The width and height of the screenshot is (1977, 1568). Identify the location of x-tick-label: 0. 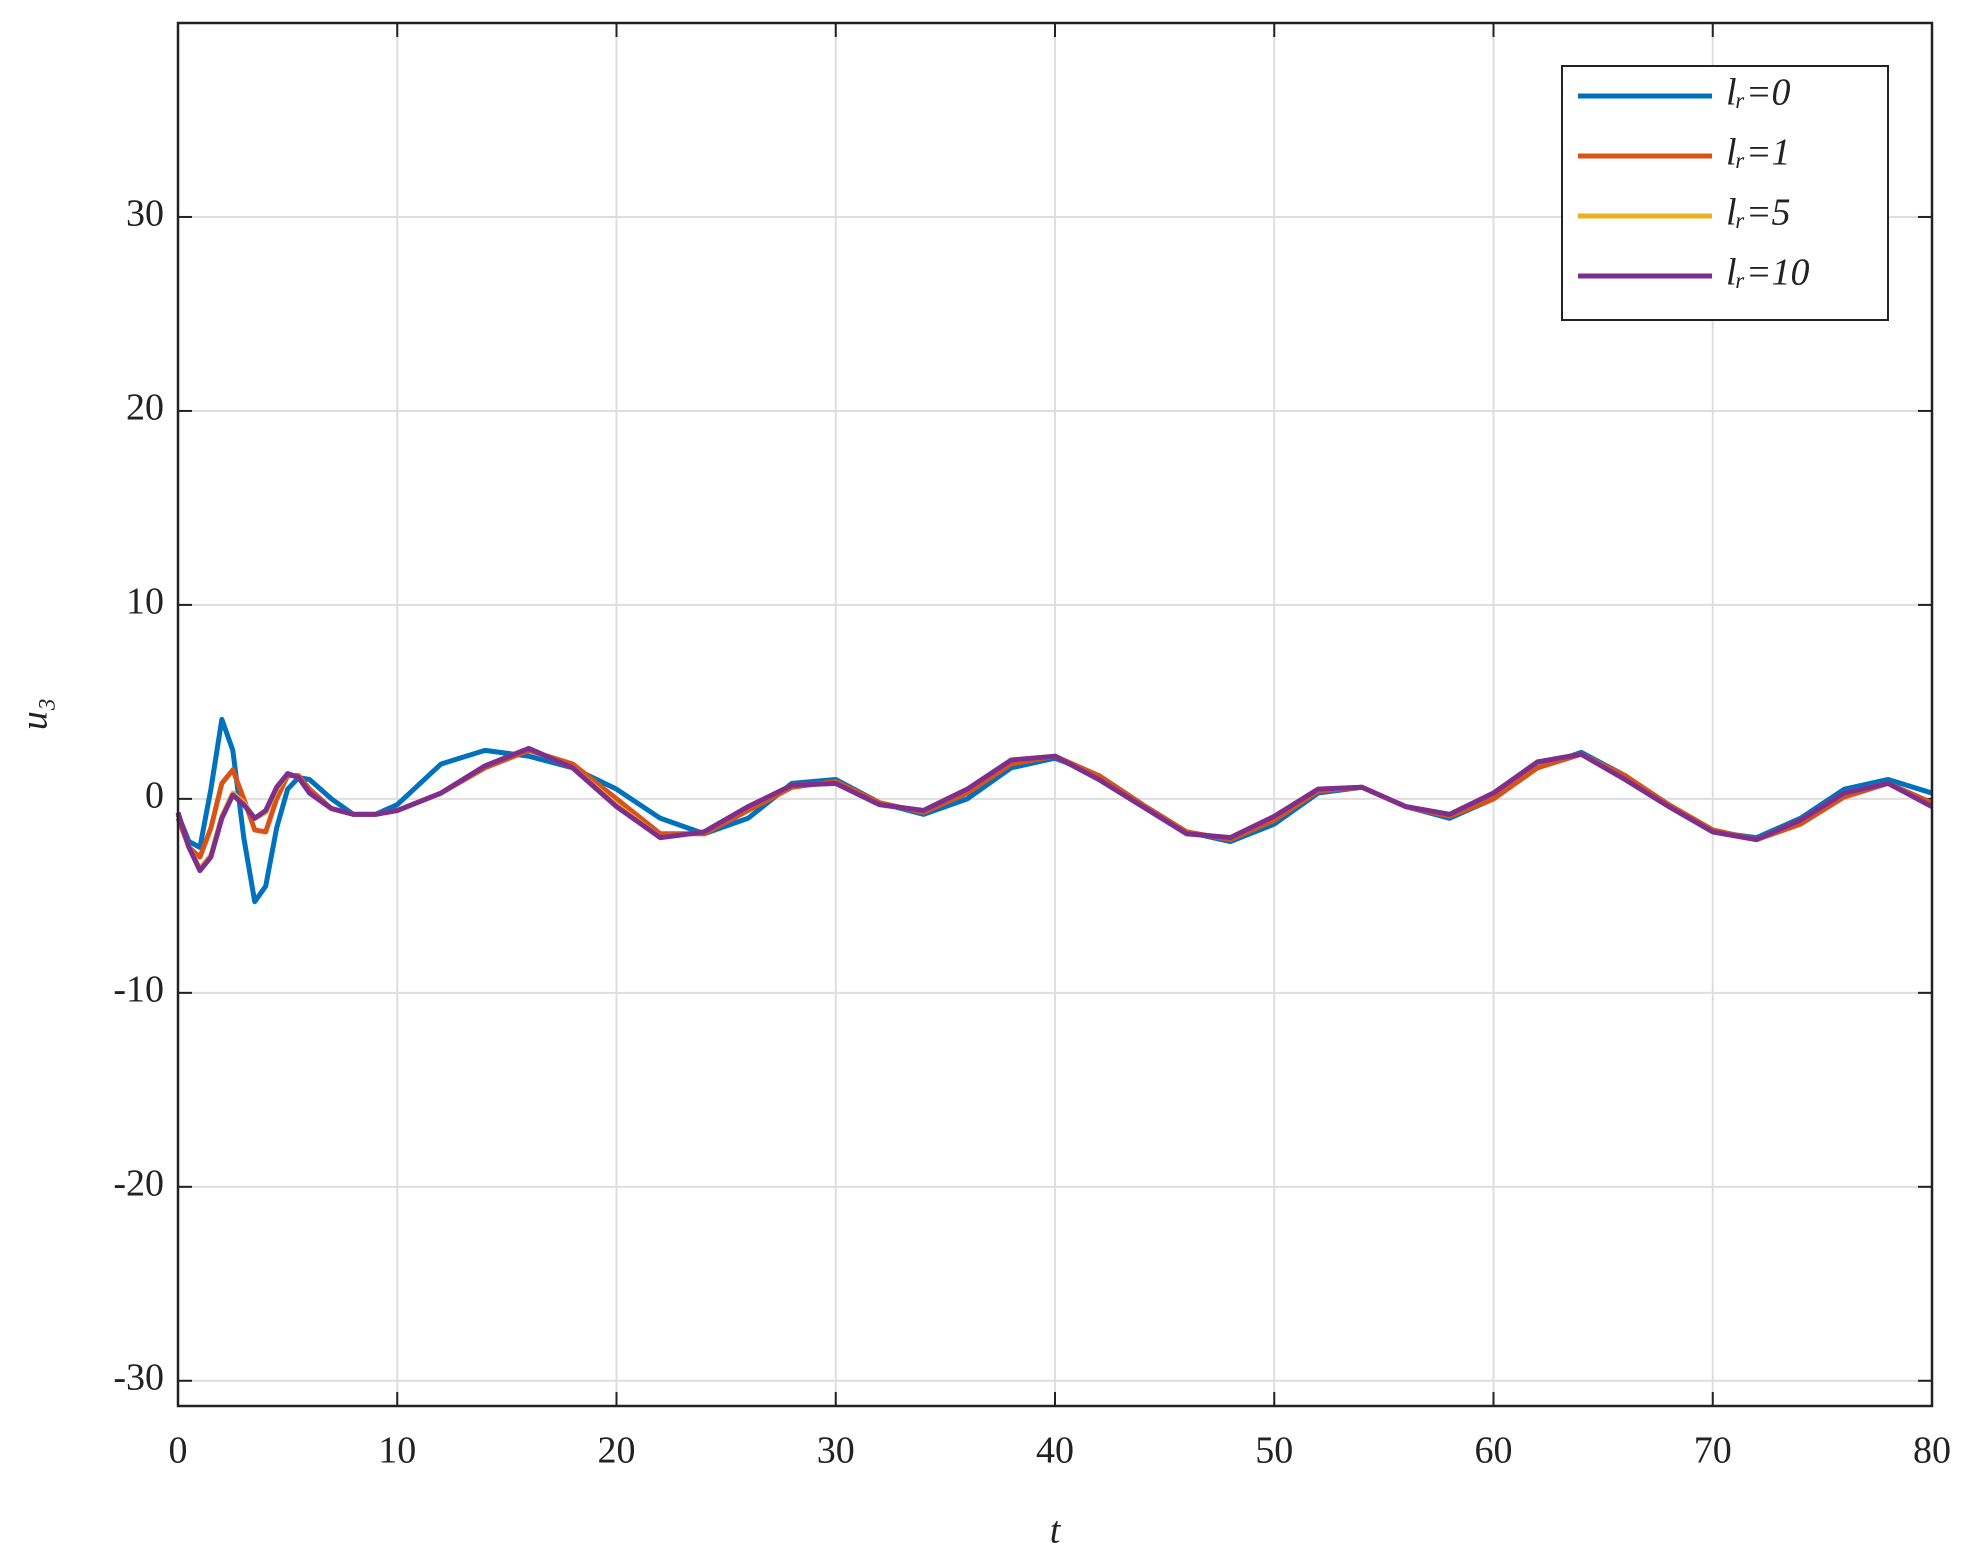
(178, 1451).